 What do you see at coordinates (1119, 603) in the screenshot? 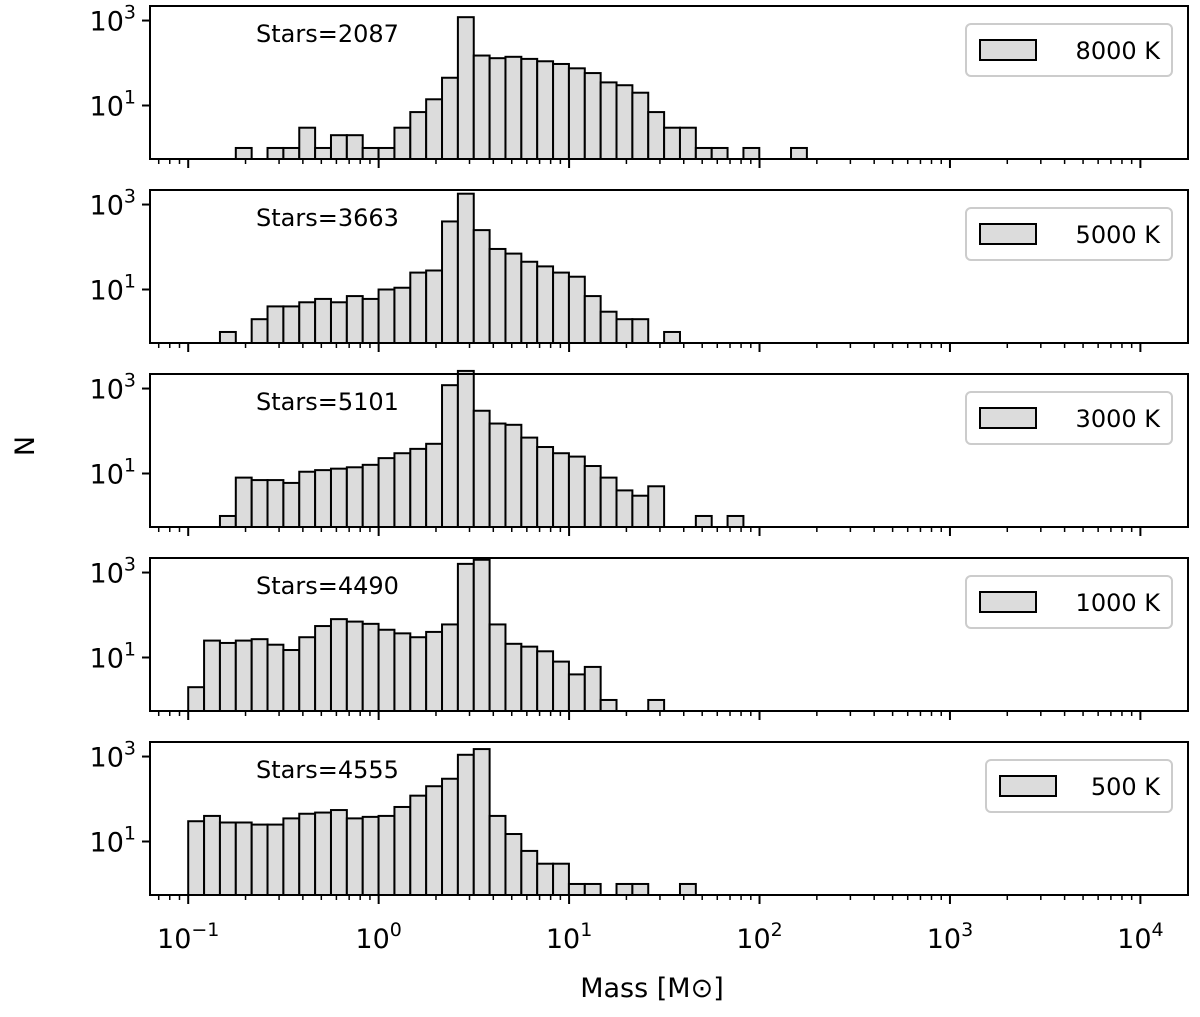
I see `legend-label: 1000 K` at bounding box center [1119, 603].